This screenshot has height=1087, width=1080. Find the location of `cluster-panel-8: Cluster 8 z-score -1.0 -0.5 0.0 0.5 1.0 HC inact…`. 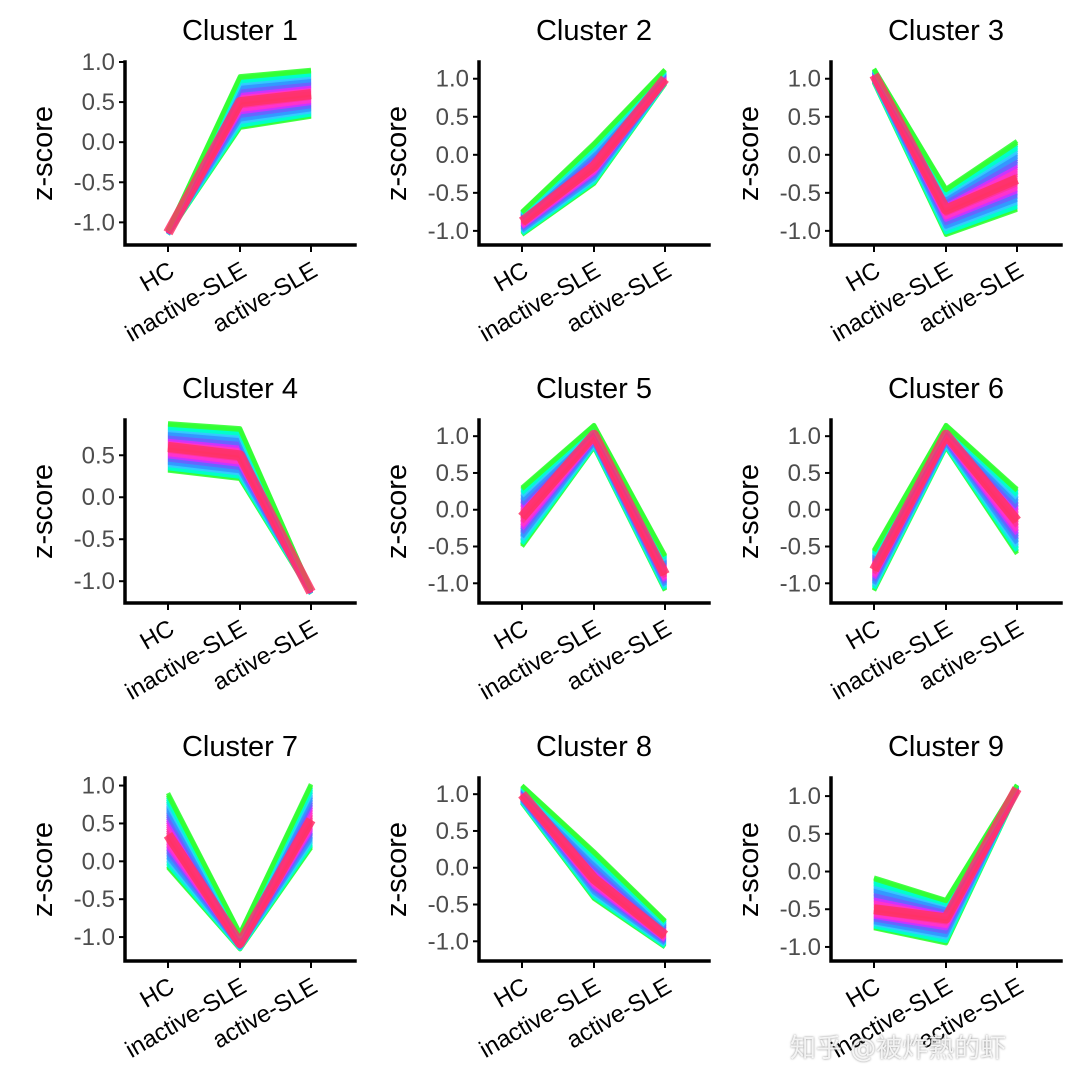

cluster-panel-8: Cluster 8 z-score -1.0 -0.5 0.0 0.5 1.0 HC inact… is located at coordinates (532, 896).